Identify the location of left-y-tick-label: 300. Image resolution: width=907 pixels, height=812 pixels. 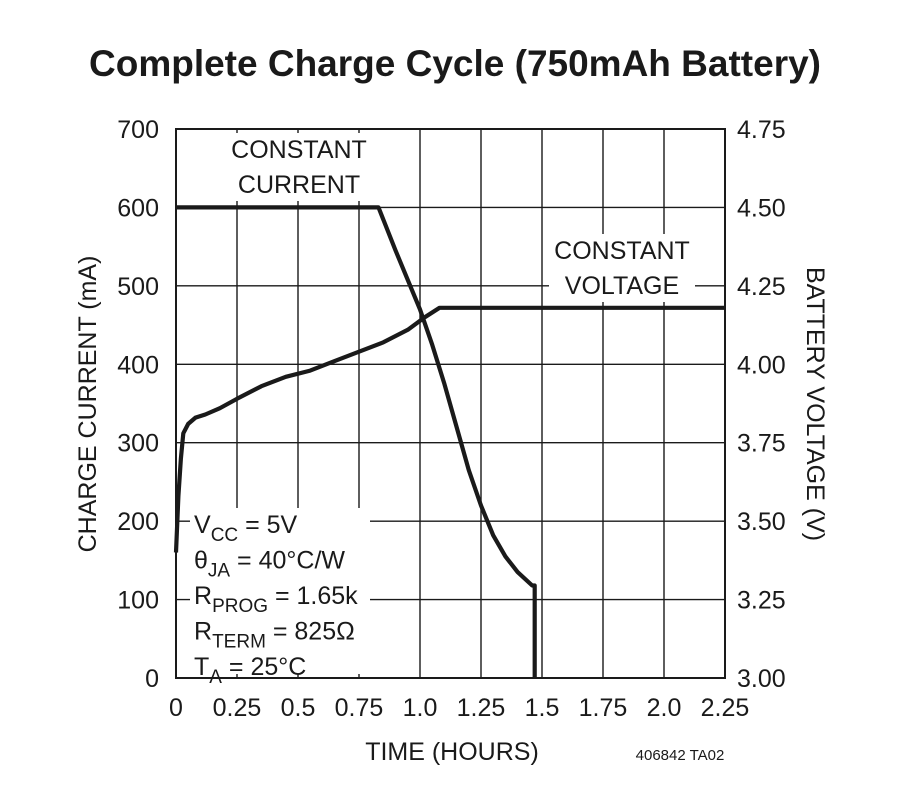
(138, 444).